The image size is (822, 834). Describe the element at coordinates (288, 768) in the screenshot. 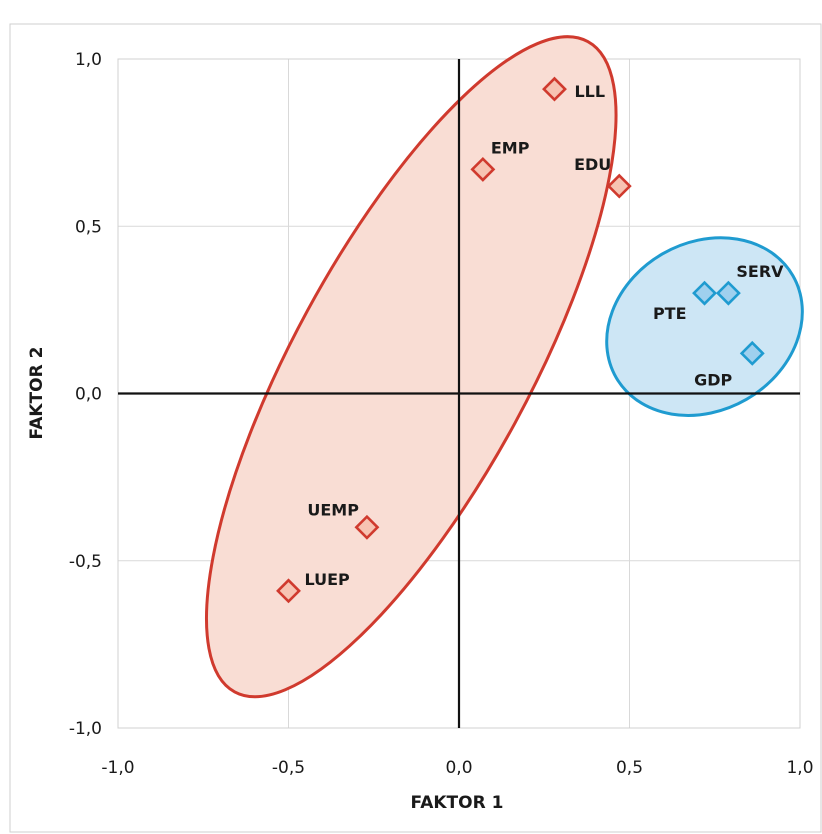

I see `x-tick-label: -0,5` at that location.